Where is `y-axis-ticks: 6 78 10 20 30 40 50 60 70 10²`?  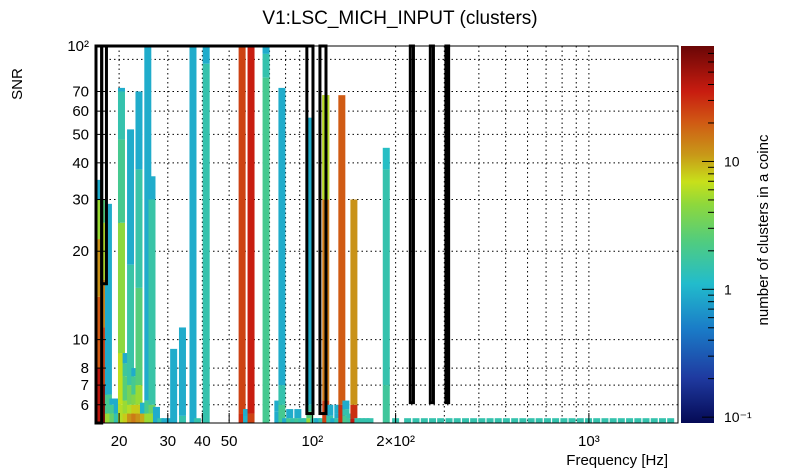
y-axis-ticks: 6 78 10 20 30 40 50 60 70 10² is located at coordinates (86, 226).